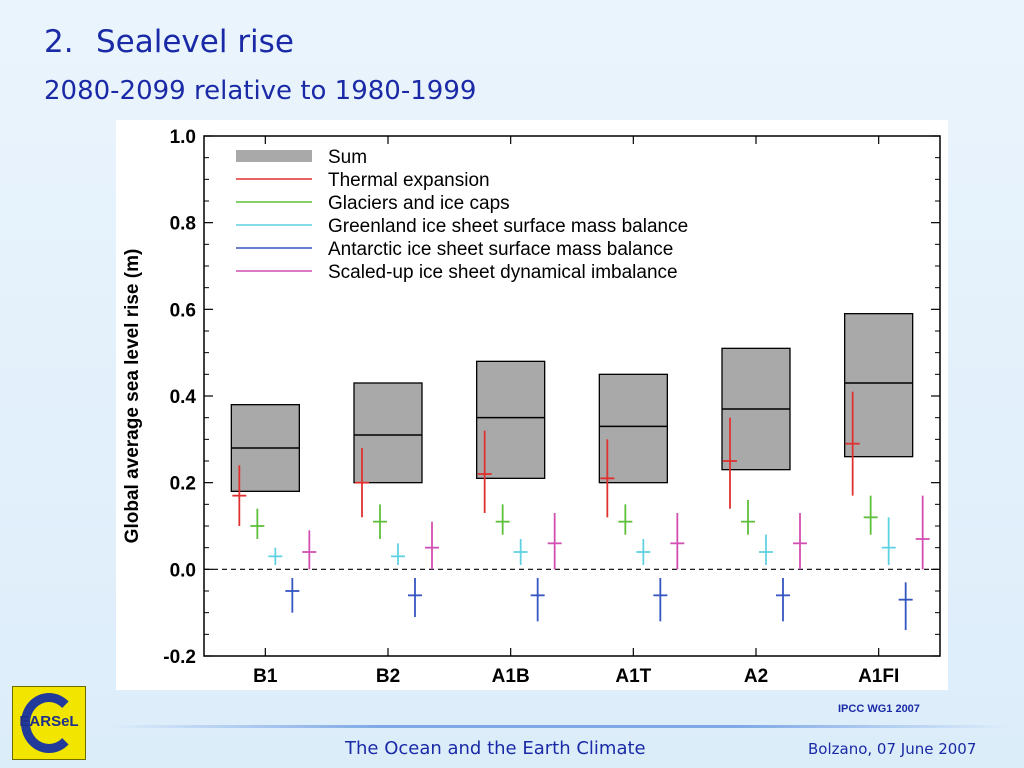 The image size is (1024, 768). What do you see at coordinates (183, 310) in the screenshot?
I see `y-tick-label: 0.6` at bounding box center [183, 310].